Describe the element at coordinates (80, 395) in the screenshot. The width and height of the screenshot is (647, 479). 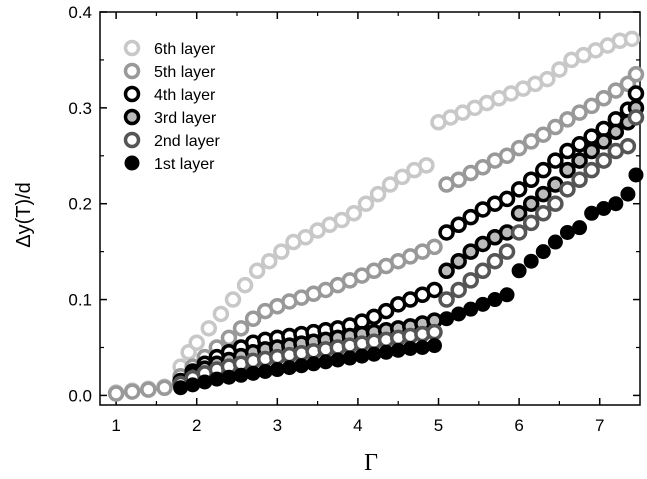
I see `y-tick-label: 0.0` at that location.